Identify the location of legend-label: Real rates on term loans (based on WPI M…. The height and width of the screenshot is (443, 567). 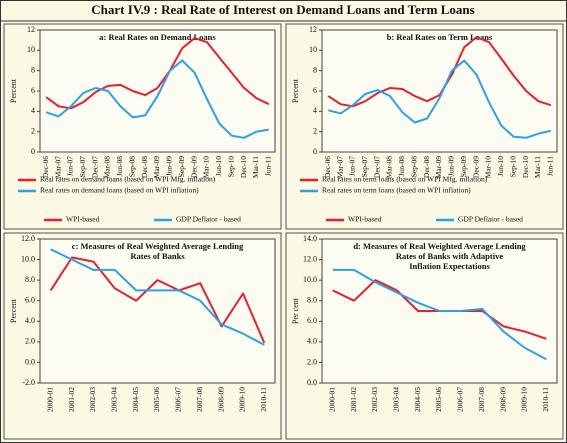
(405, 179).